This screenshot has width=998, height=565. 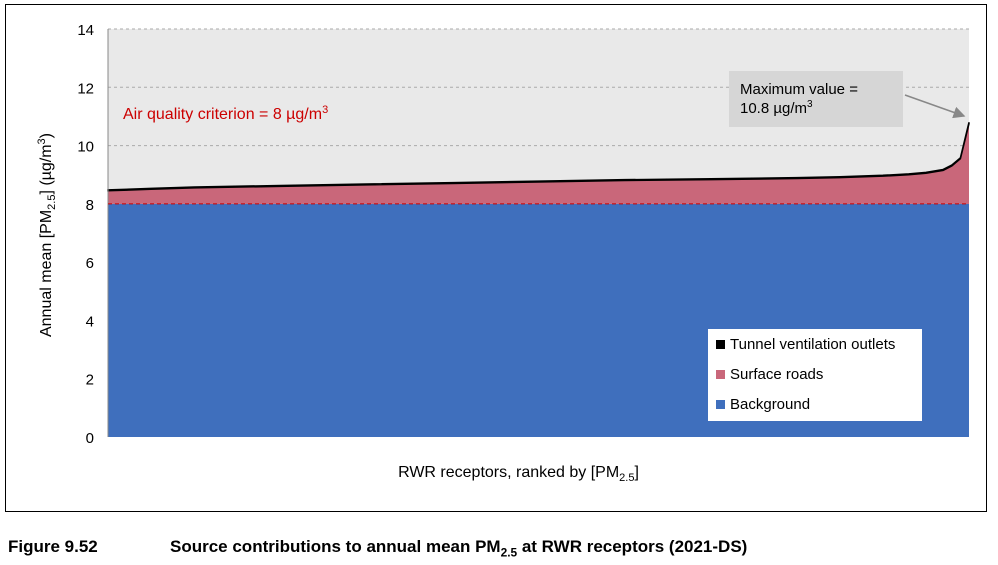 What do you see at coordinates (47, 235) in the screenshot?
I see `y-axis-label: Annual mean [PM2.5] (µg/m3)` at bounding box center [47, 235].